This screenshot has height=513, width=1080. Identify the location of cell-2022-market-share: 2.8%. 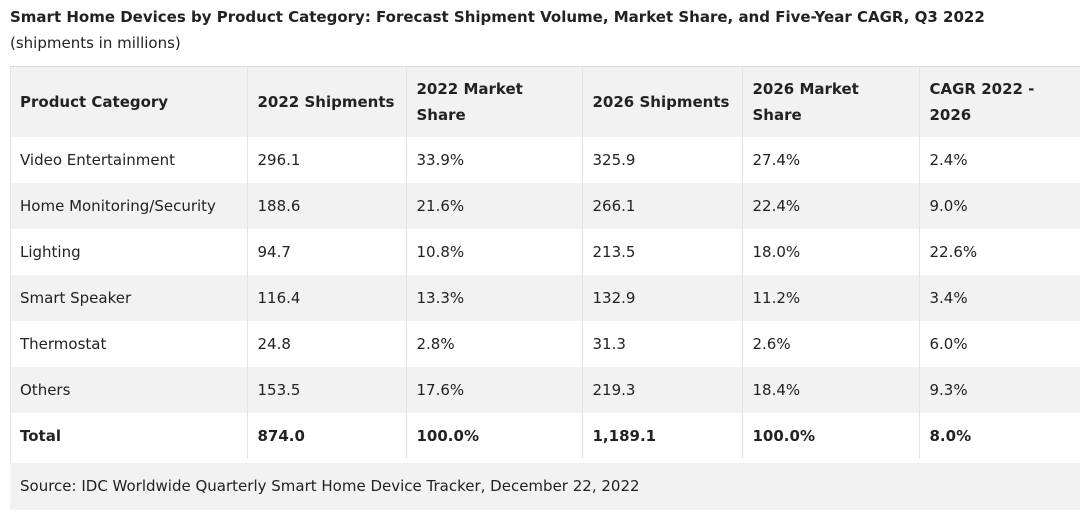
(494, 344).